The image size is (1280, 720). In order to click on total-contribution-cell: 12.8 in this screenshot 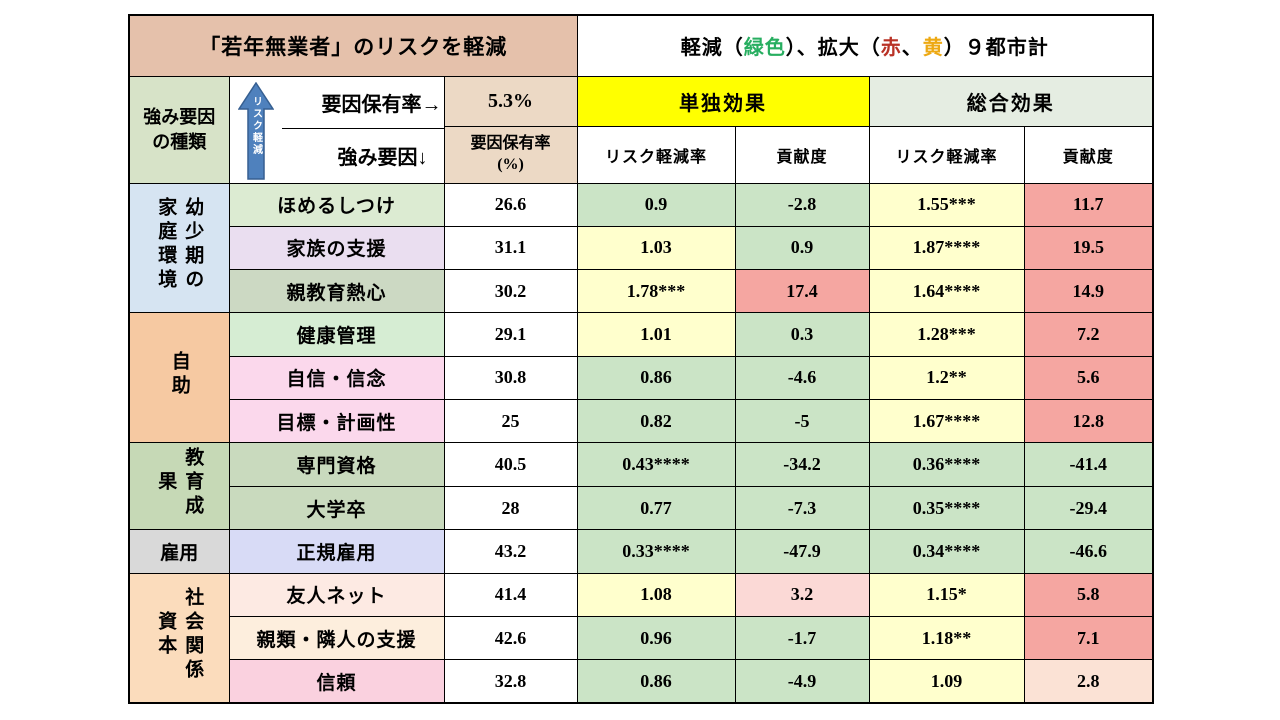, I will do `click(1088, 421)`.